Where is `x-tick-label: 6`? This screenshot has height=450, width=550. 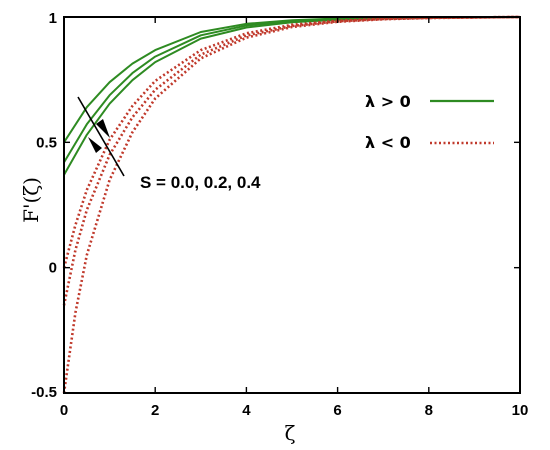 x-tick-label: 6 is located at coordinates (337, 410).